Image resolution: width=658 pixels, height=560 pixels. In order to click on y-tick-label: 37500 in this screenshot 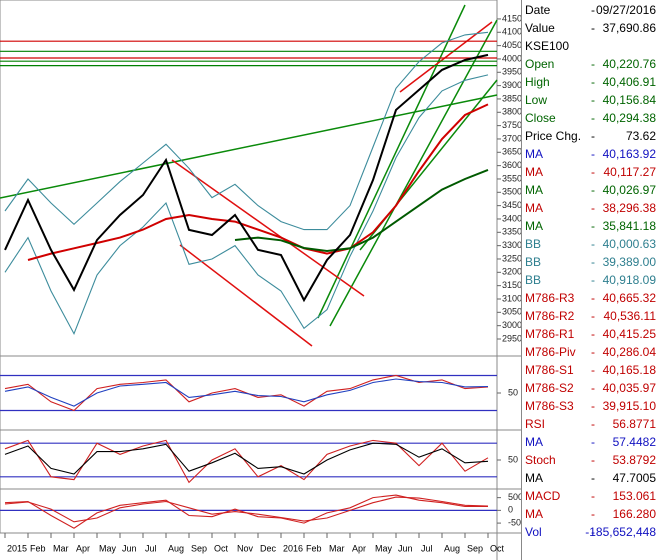, I will do `click(511, 125)`.